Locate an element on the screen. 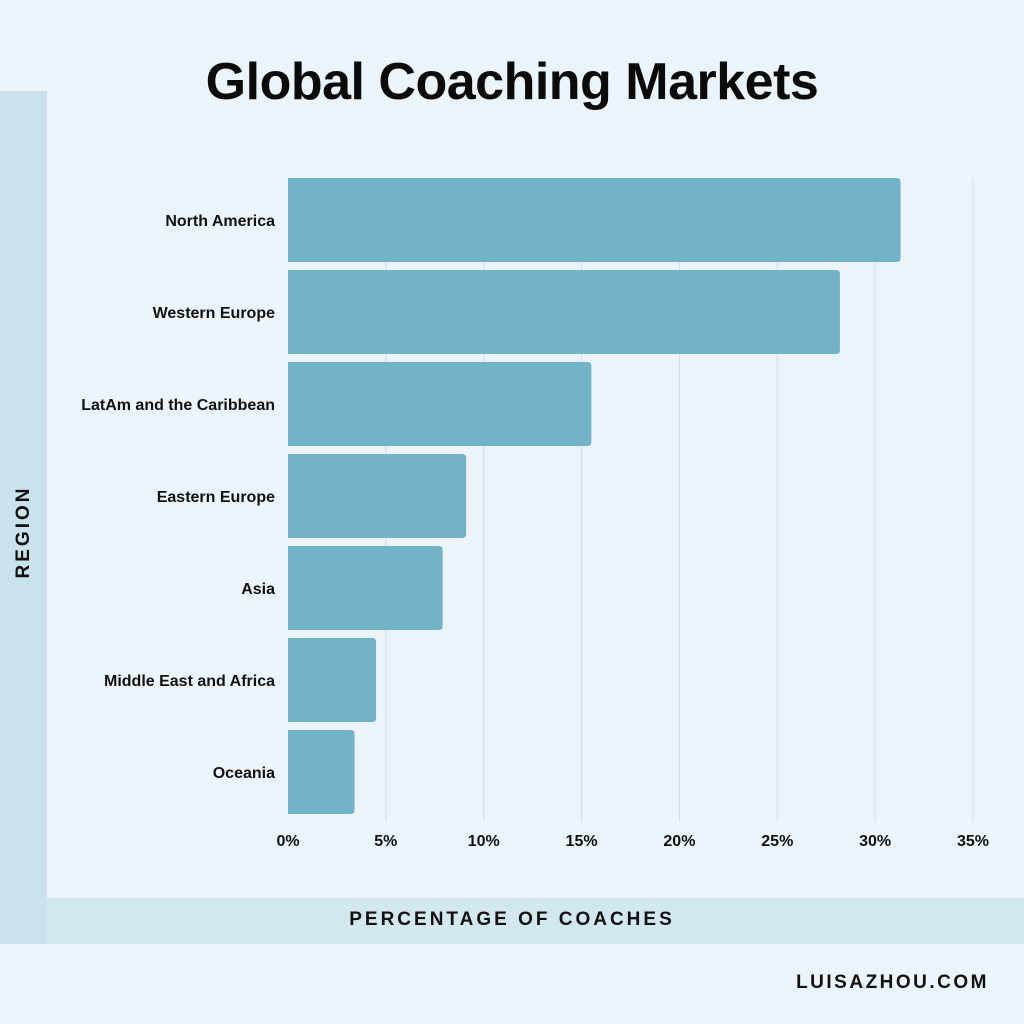 The image size is (1024, 1024). x-tick-label: 20% is located at coordinates (679, 841).